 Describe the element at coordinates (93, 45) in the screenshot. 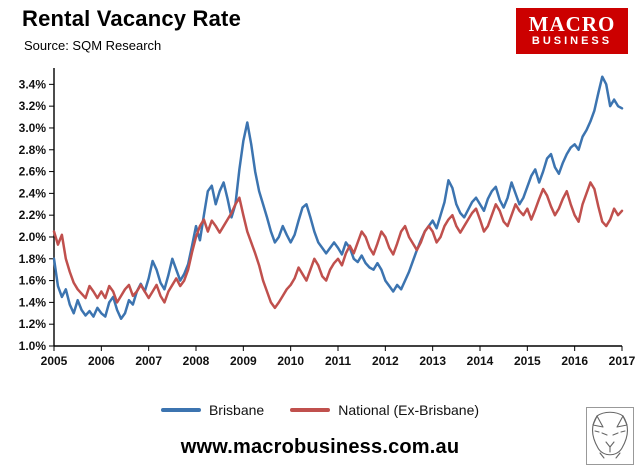

I see `source-note: Source: SQM Research` at that location.